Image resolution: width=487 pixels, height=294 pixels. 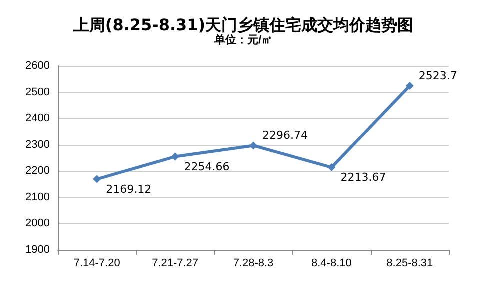 I want to click on y-tick-label: 2400, so click(x=38, y=118).